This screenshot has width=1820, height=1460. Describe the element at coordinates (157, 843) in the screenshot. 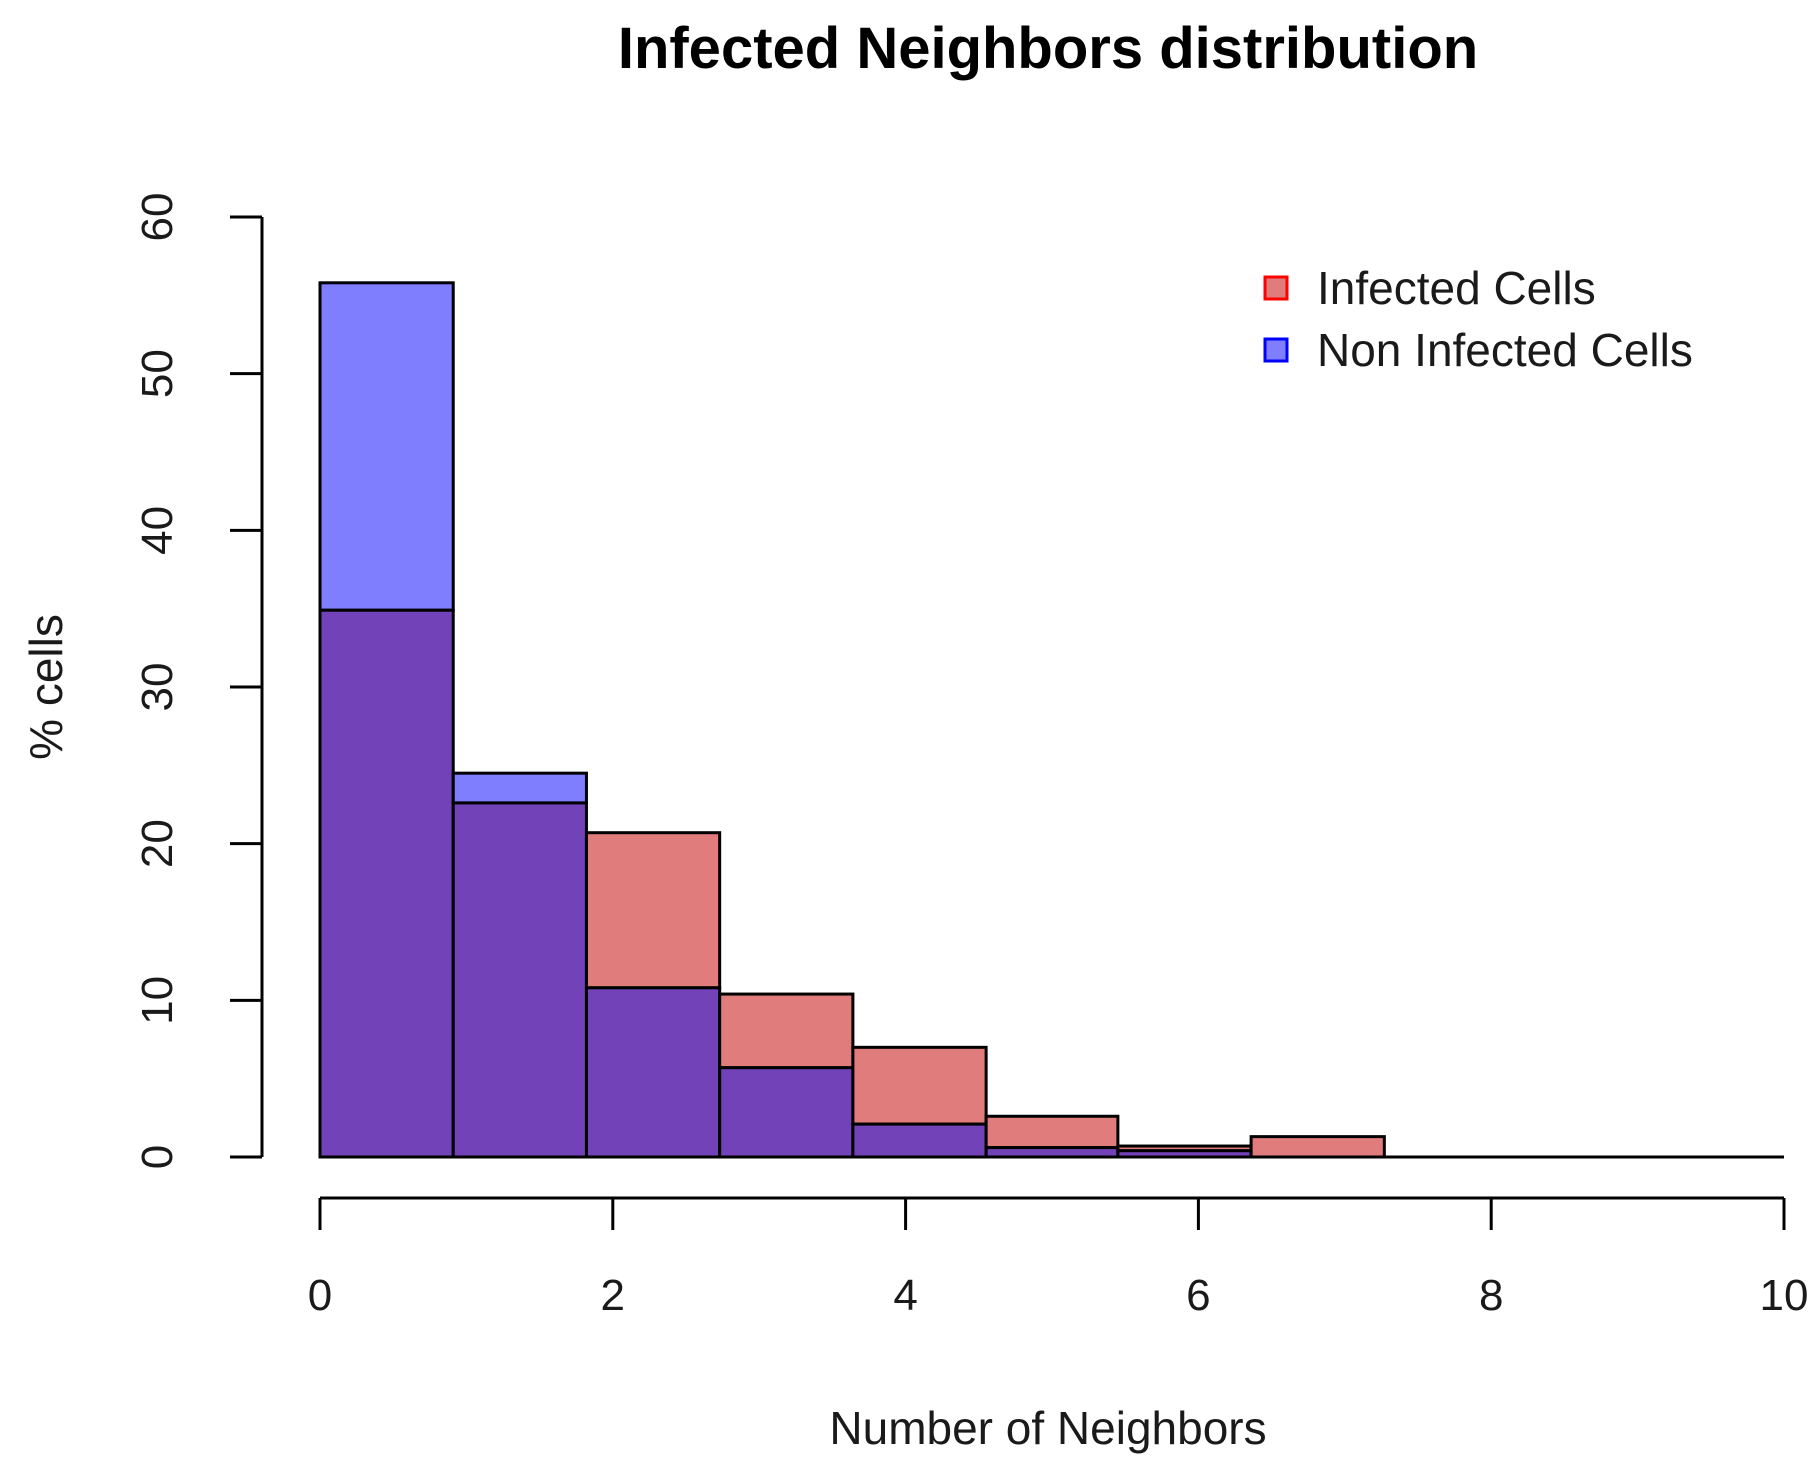

I see `y-tick-label: 20` at that location.